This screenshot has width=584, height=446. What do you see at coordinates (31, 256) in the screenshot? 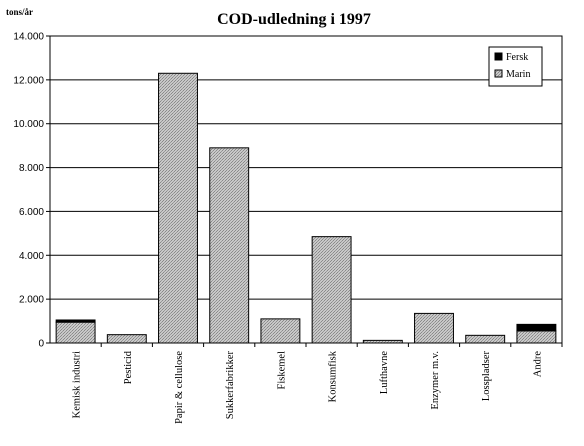
I see `y-tick-label: 4.000` at bounding box center [31, 256].